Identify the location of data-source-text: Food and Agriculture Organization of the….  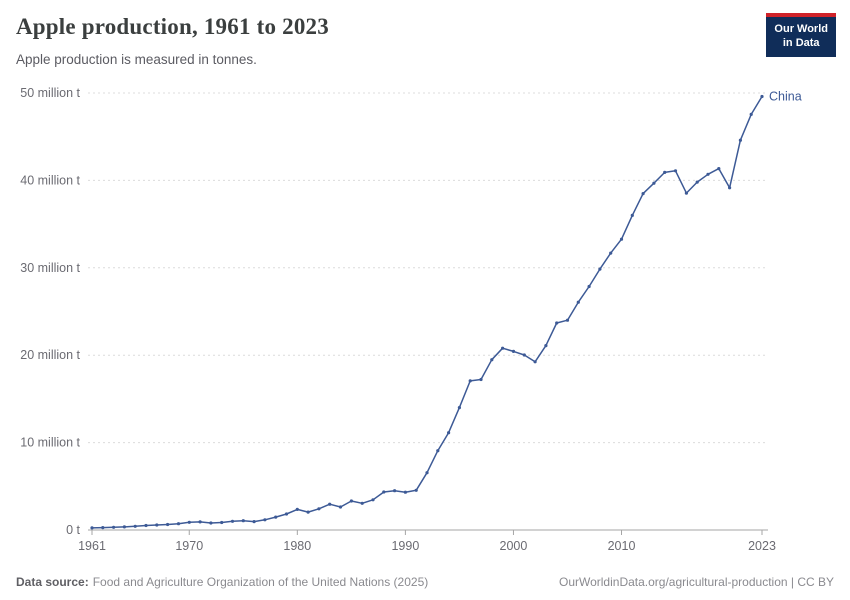
(260, 582).